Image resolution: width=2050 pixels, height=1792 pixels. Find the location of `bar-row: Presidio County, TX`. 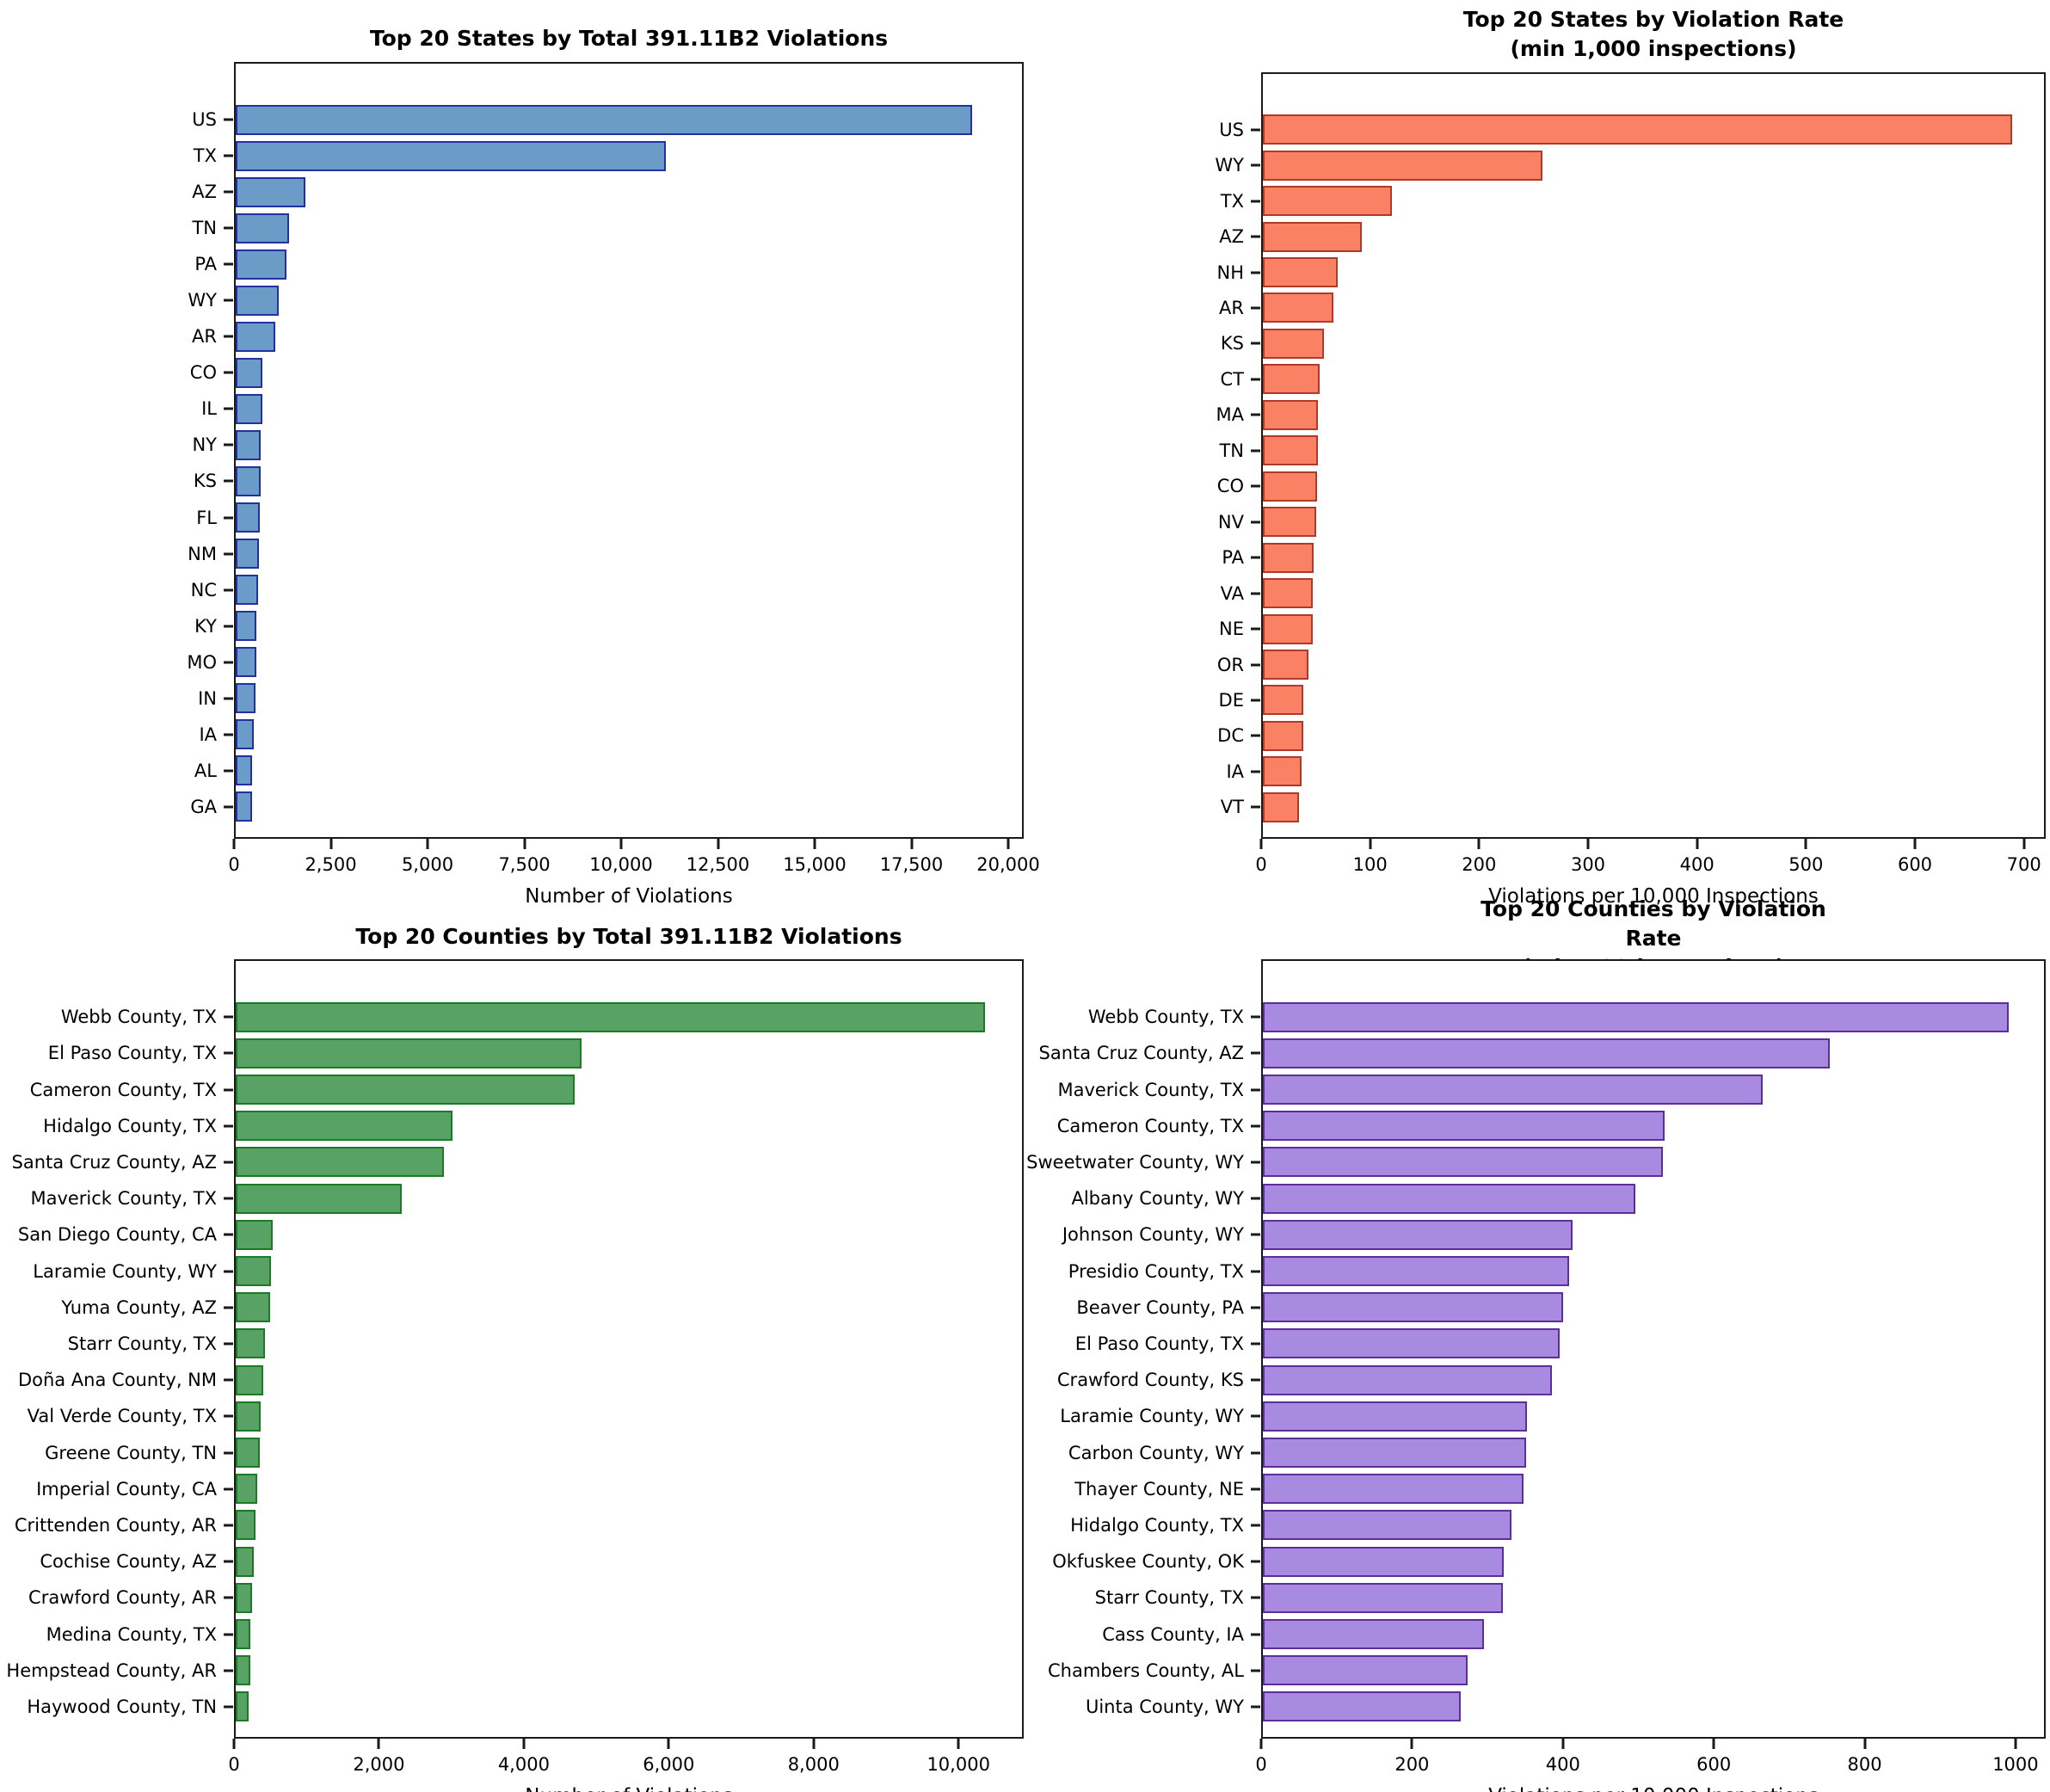

bar-row: Presidio County, TX is located at coordinates (1556, 1271).